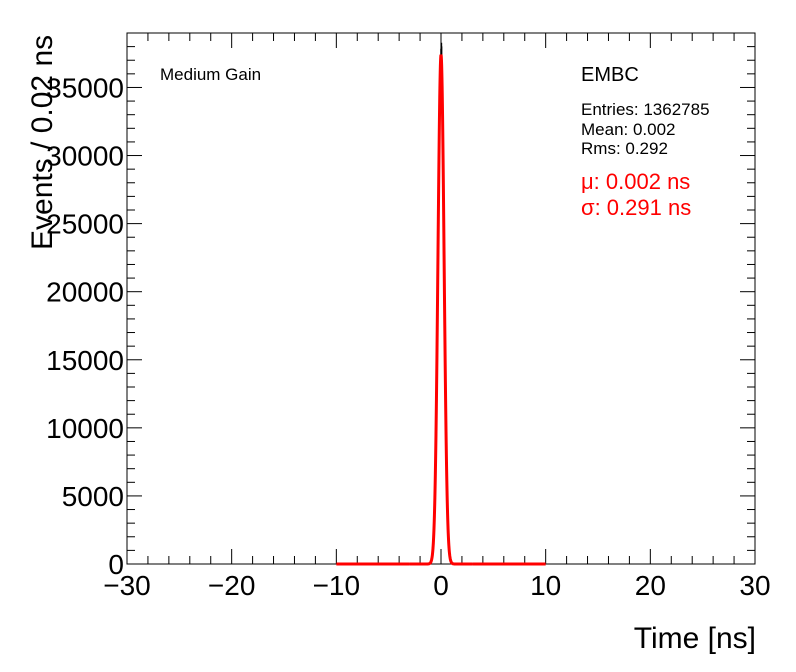 The image size is (796, 672). I want to click on y-tick-label: 0, so click(116, 564).